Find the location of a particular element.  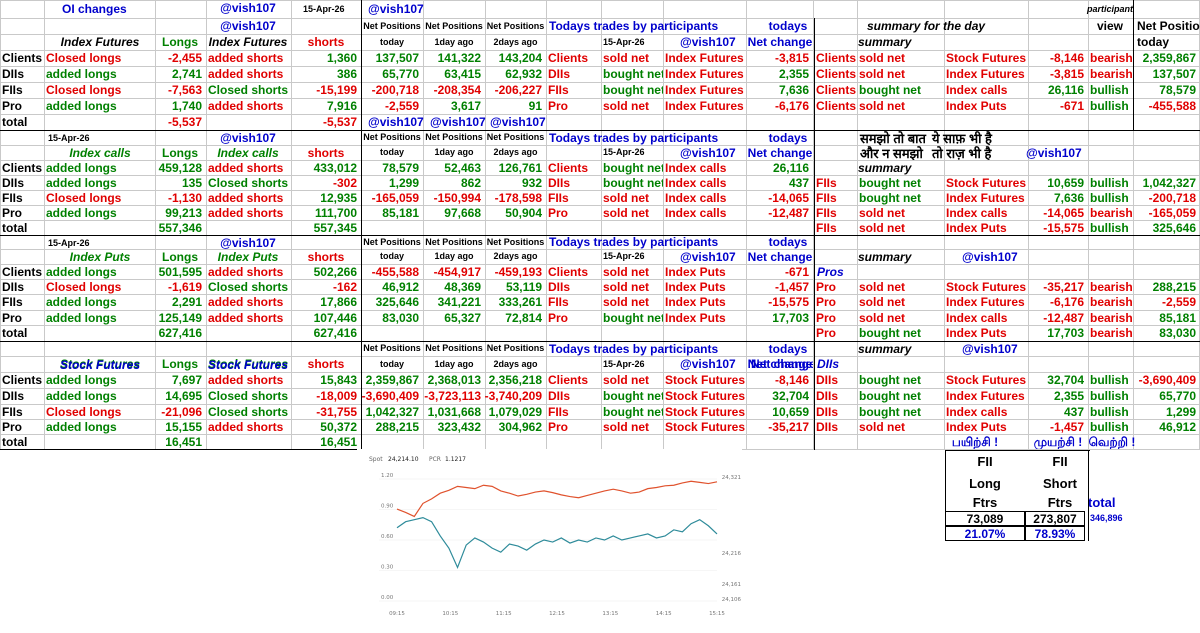

tamil-b: முயற்சி ! is located at coordinates (1058, 442).